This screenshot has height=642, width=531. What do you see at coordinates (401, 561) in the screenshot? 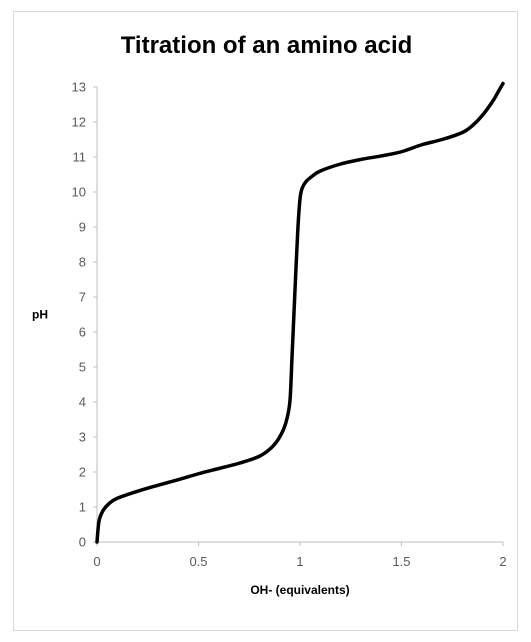
I see `x-tick-label: 1.5` at bounding box center [401, 561].